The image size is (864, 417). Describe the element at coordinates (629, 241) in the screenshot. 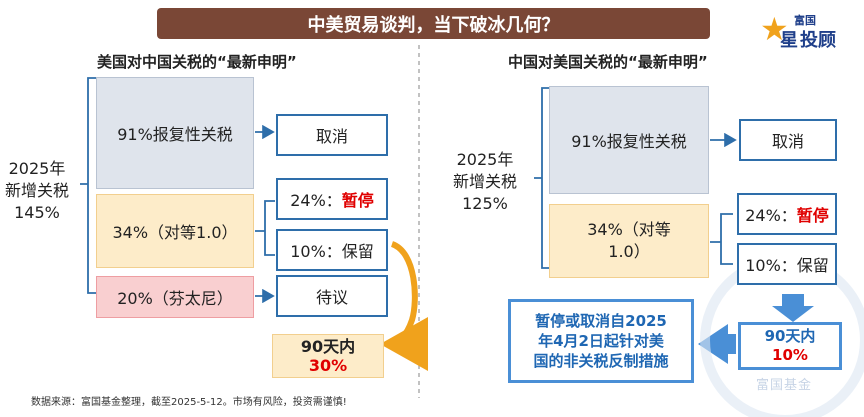

I see `right-tier-34: 34%（对等 1.0）` at that location.